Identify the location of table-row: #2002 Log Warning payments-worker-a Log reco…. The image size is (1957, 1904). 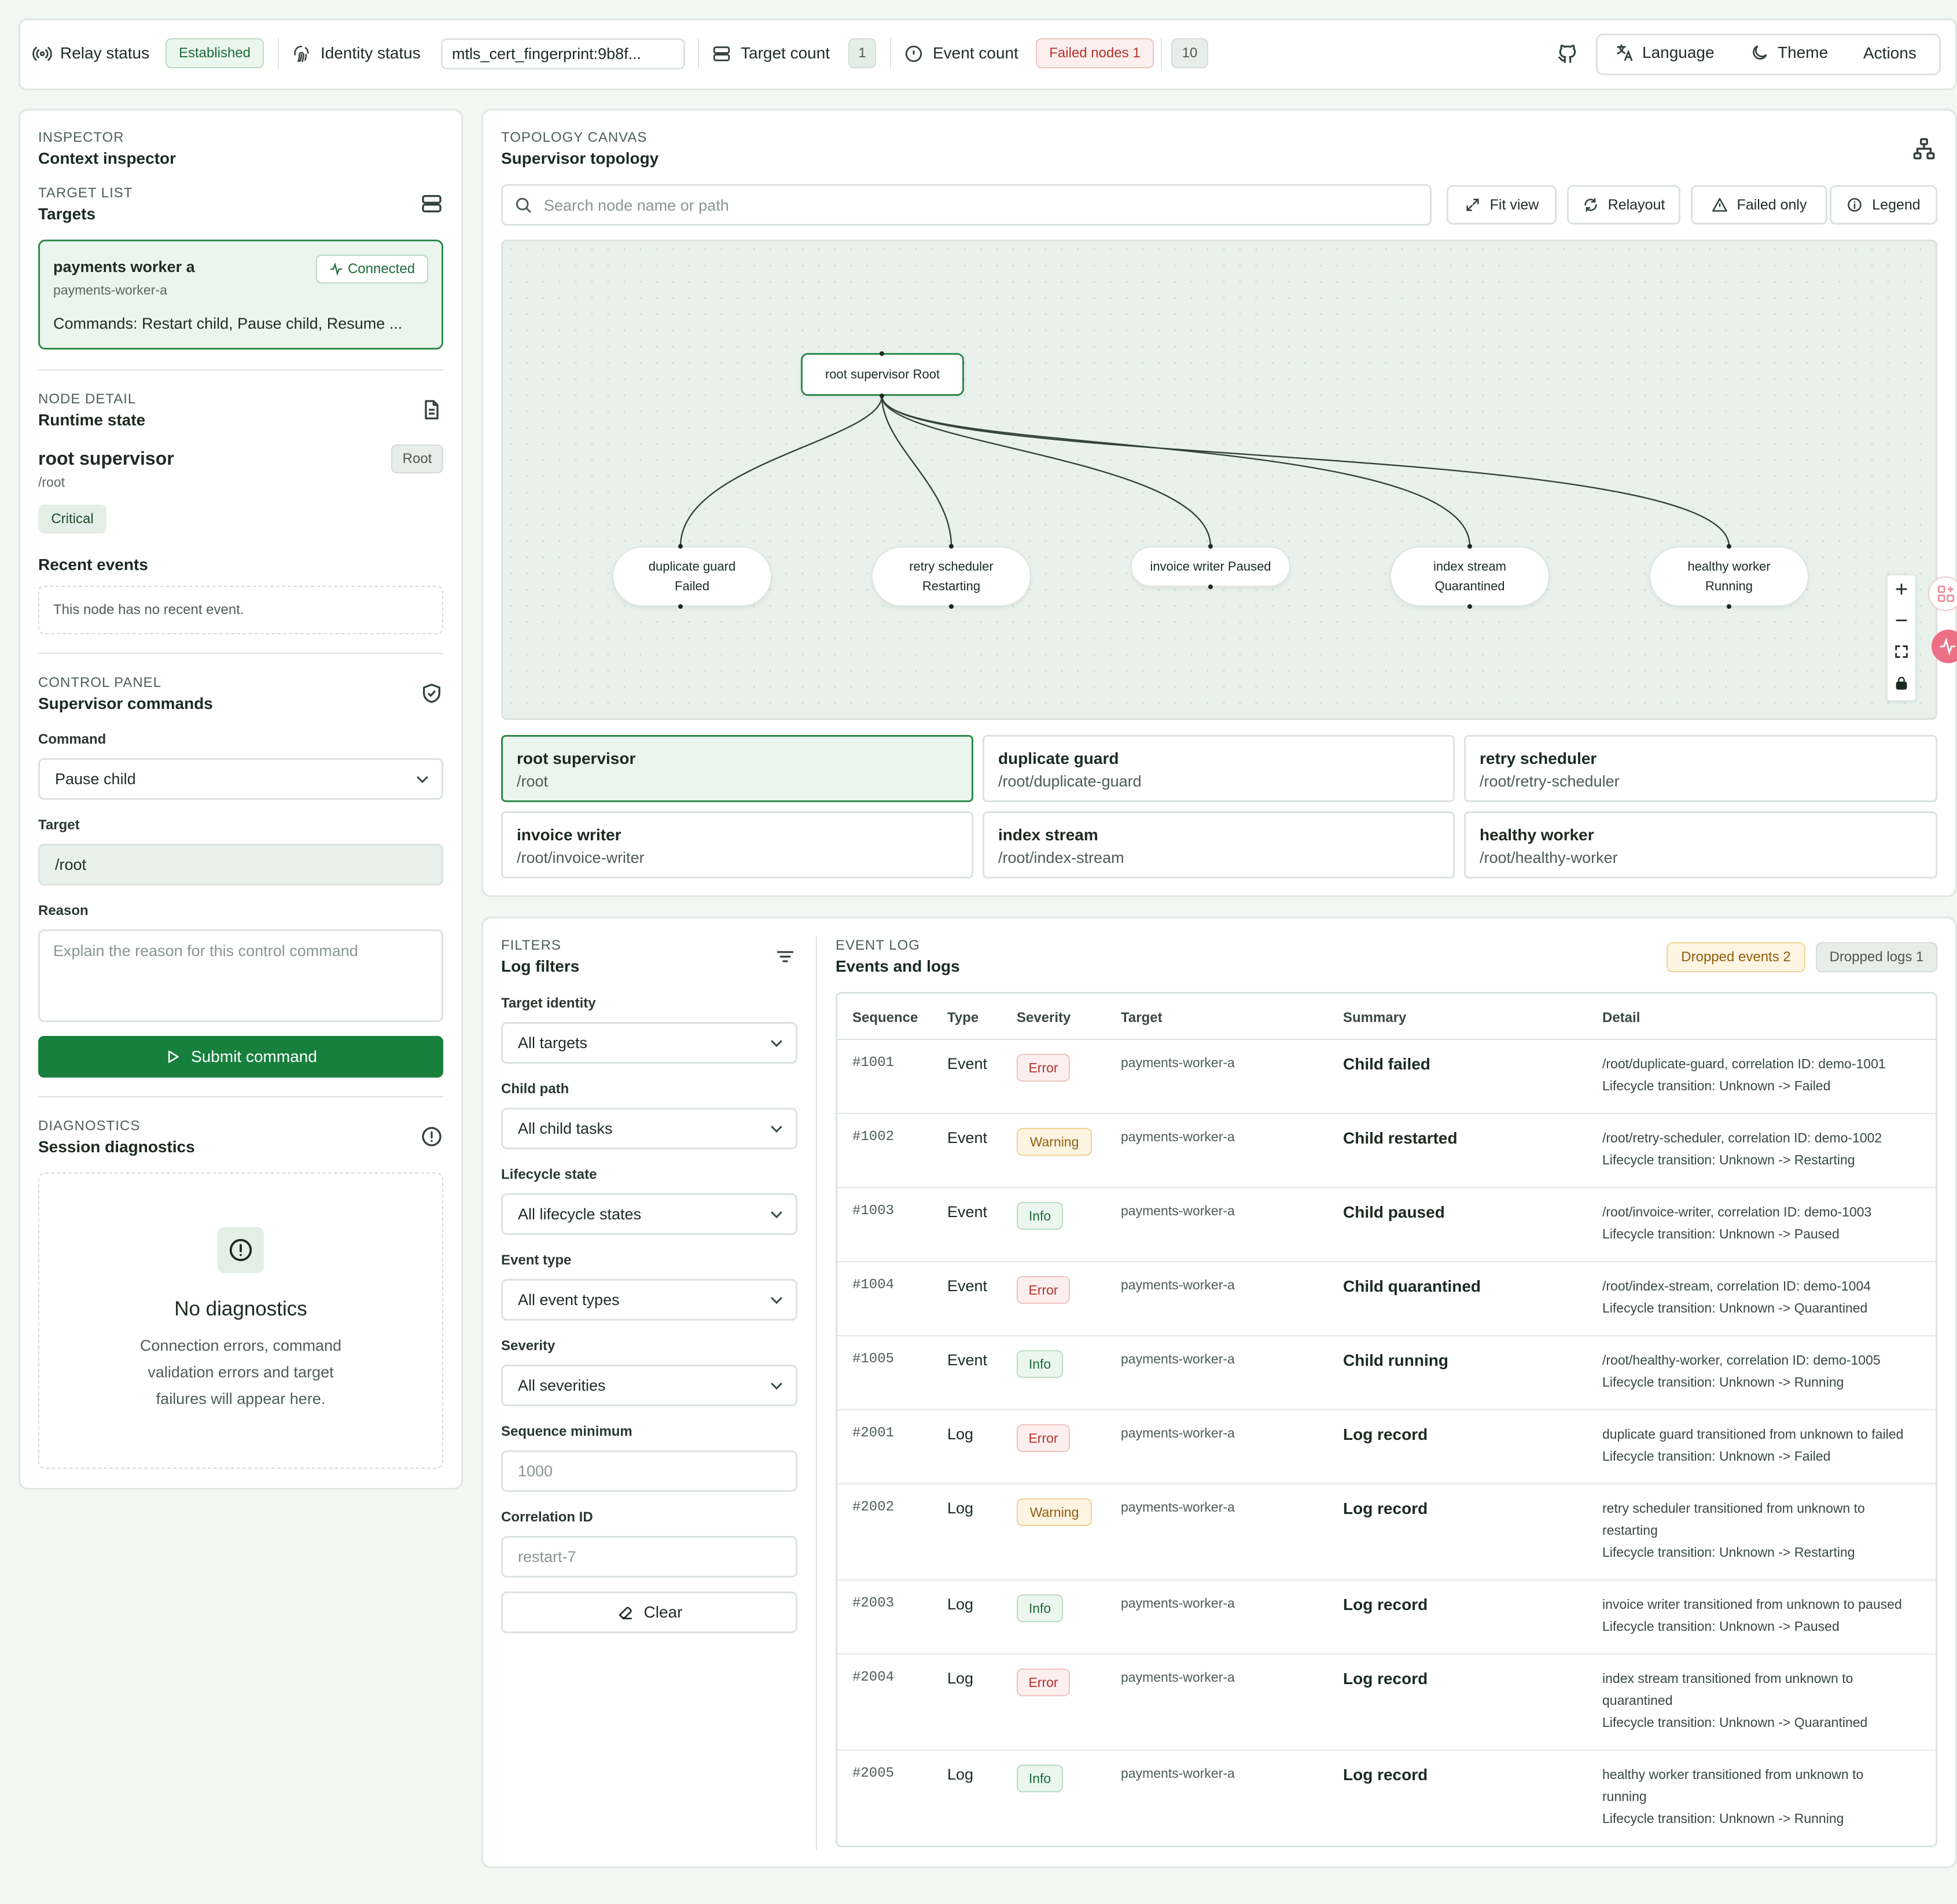
(1386, 1532).